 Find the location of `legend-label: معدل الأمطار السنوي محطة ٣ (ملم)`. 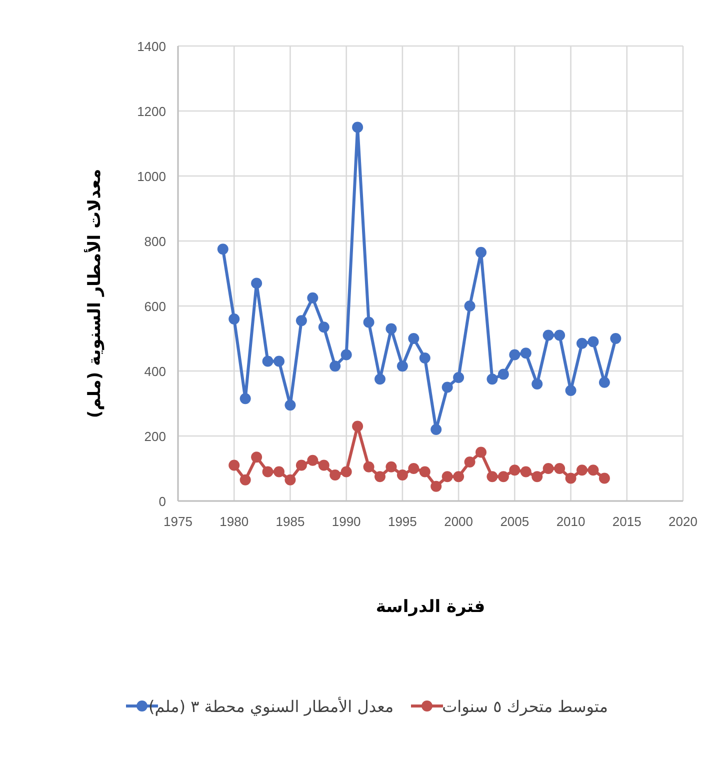

legend-label: معدل الأمطار السنوي محطة ٣ (ملم) is located at coordinates (271, 706).